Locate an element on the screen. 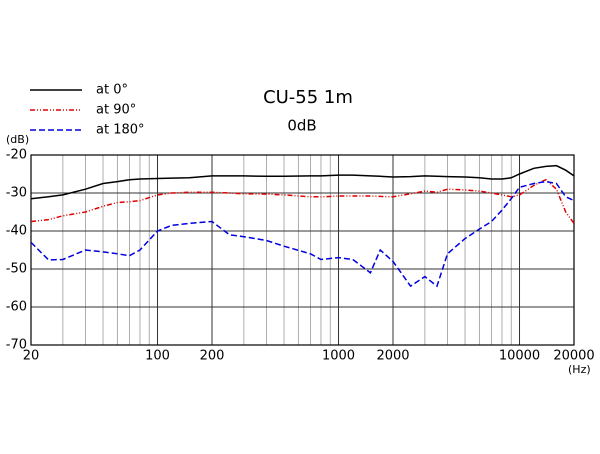 Image resolution: width=600 pixels, height=454 pixels. y-tick-label: -20 is located at coordinates (16, 155).